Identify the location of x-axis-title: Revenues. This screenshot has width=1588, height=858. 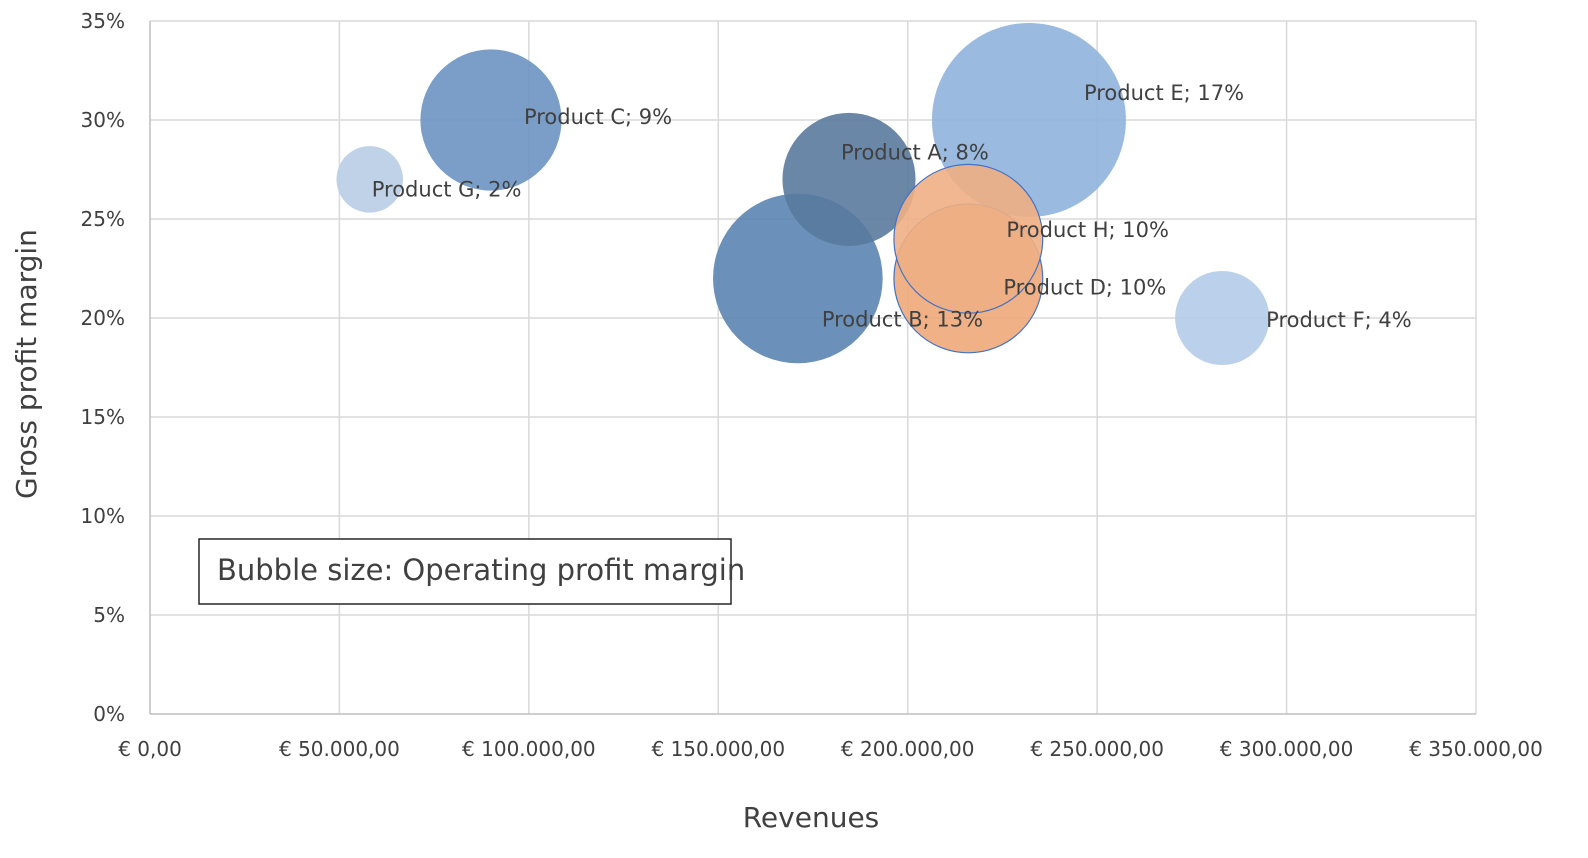
(811, 817).